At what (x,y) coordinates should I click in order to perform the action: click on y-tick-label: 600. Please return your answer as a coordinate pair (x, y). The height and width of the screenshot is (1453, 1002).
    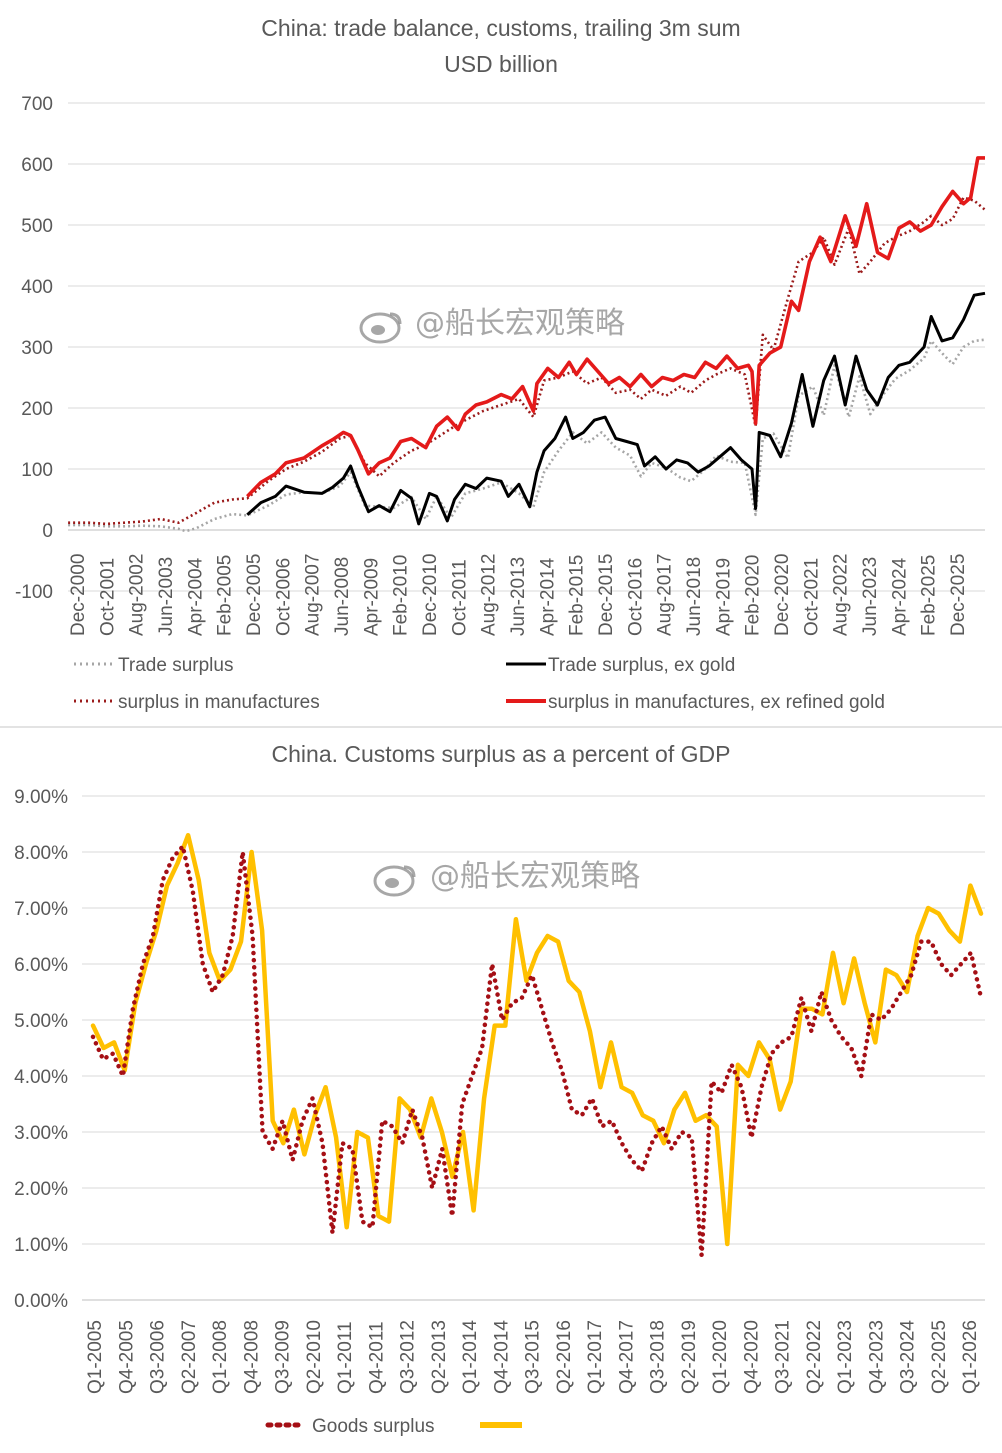
    Looking at the image, I should click on (37, 165).